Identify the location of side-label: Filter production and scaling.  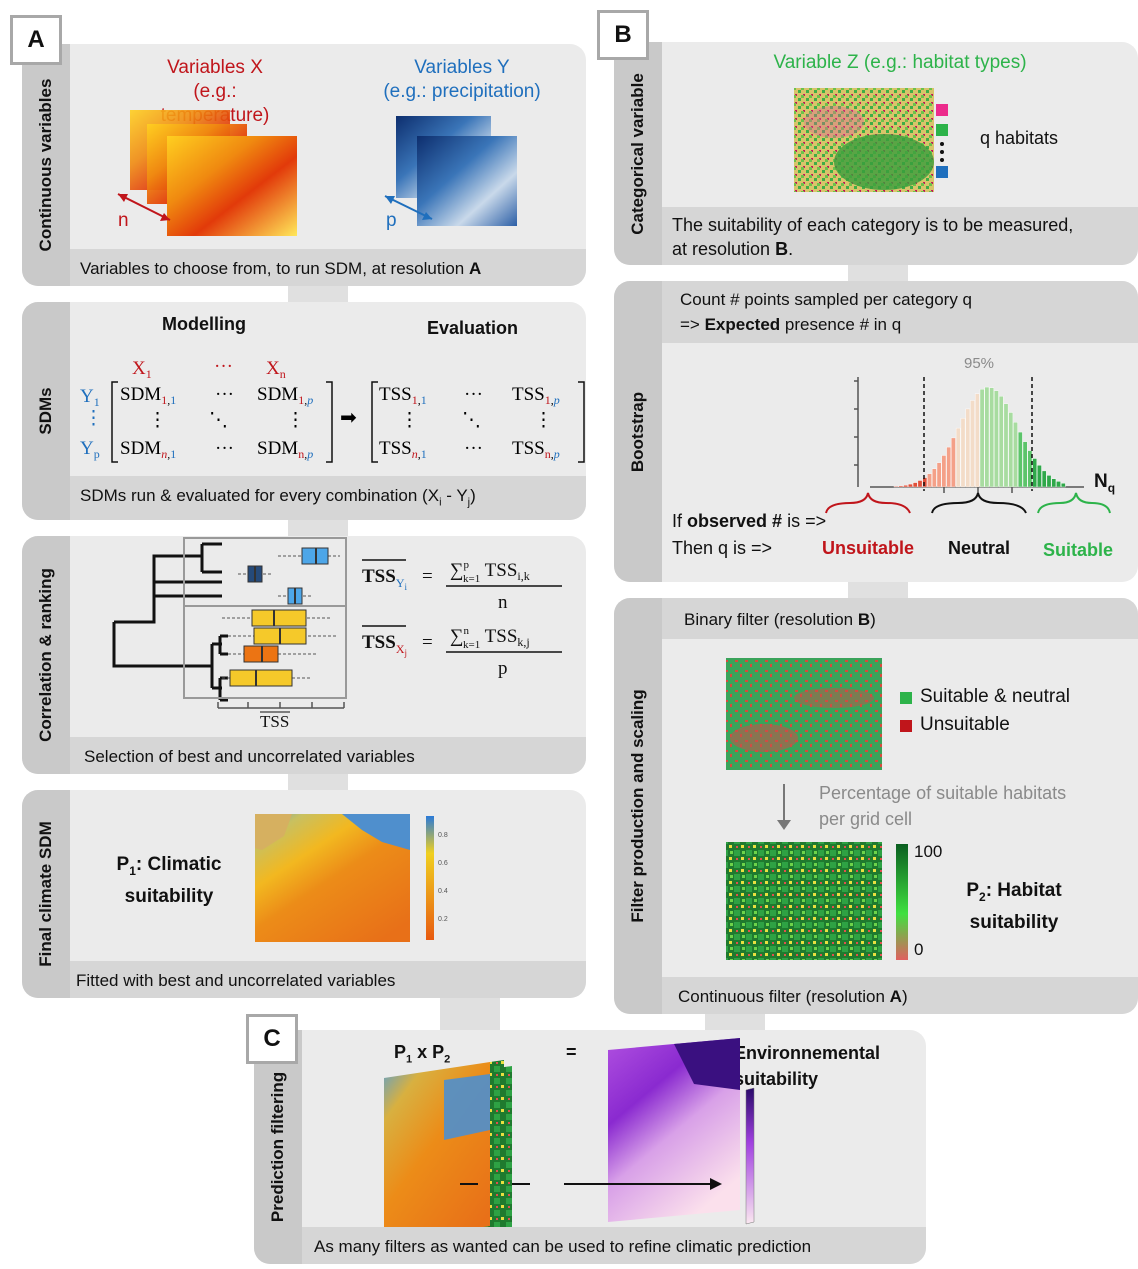
(638, 806).